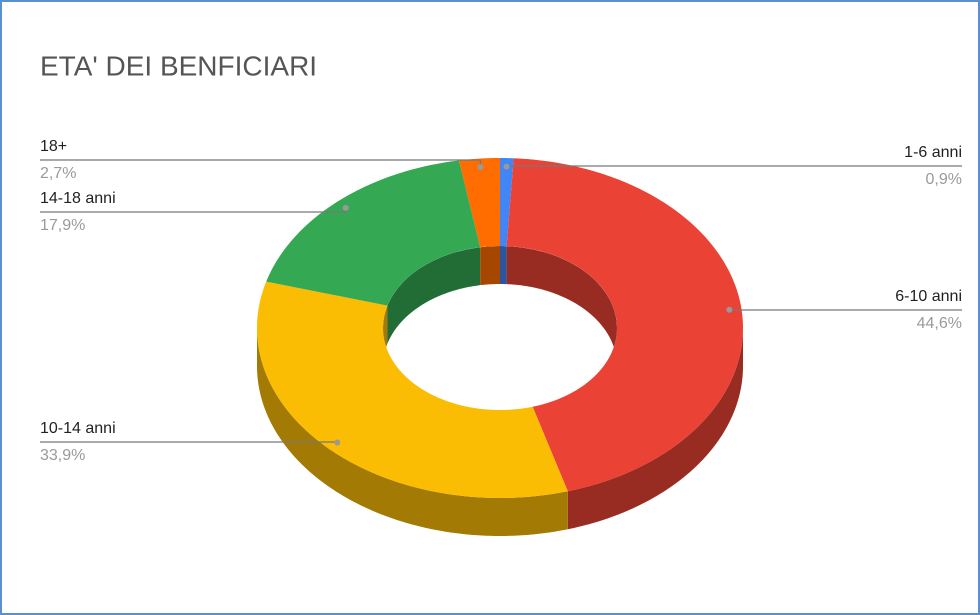 The height and width of the screenshot is (615, 980). Describe the element at coordinates (62, 455) in the screenshot. I see `slice-value-label: 33,9%` at that location.